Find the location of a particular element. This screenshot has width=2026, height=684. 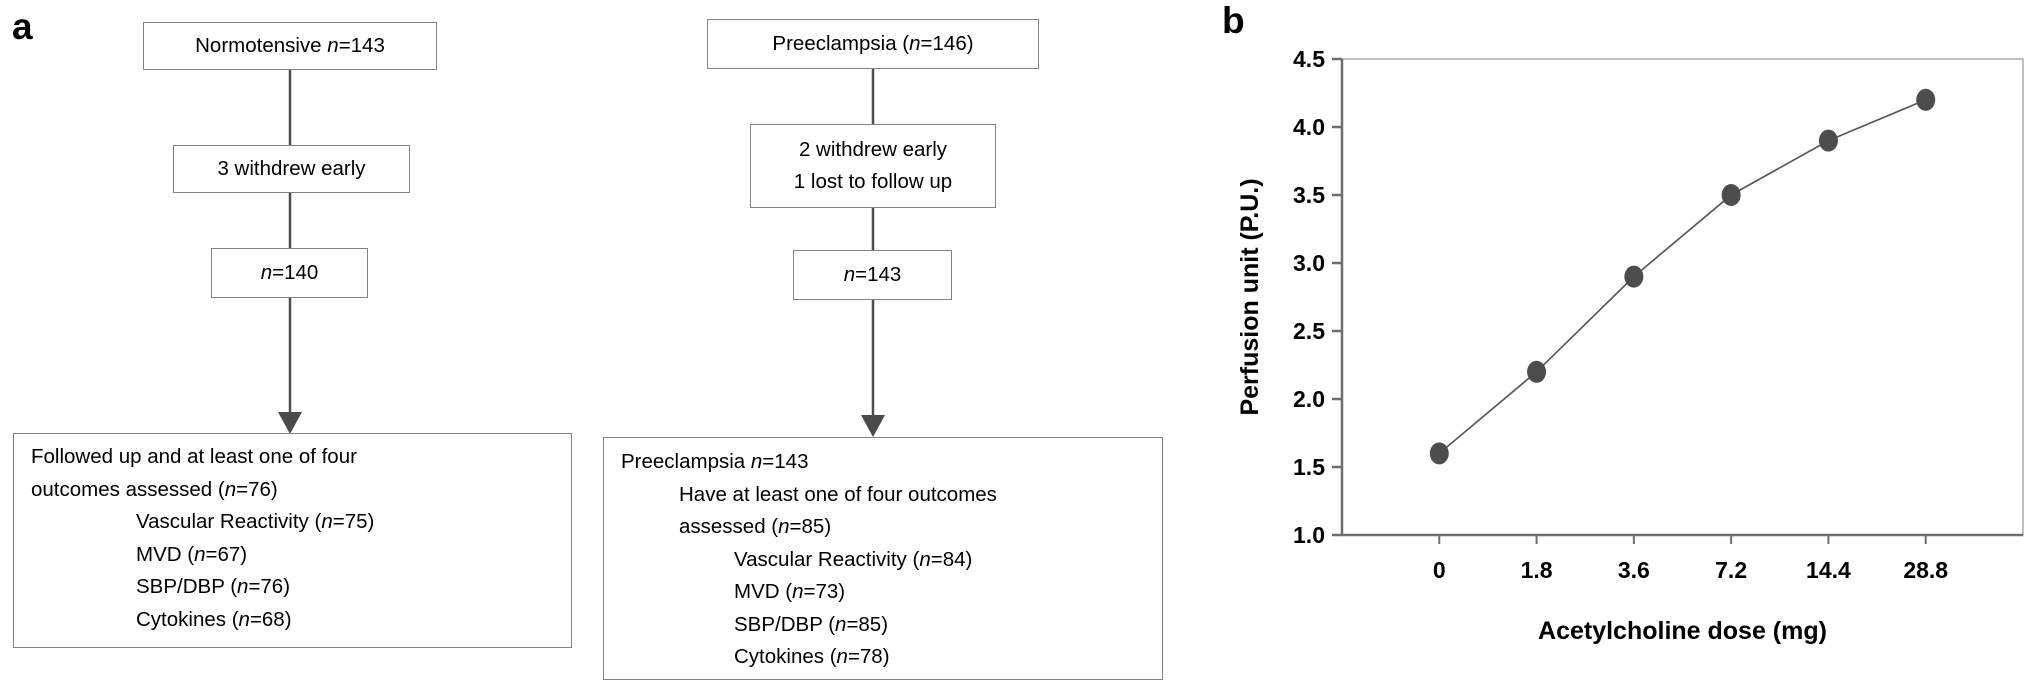

y-tick-label: 2.0 is located at coordinates (1309, 399).